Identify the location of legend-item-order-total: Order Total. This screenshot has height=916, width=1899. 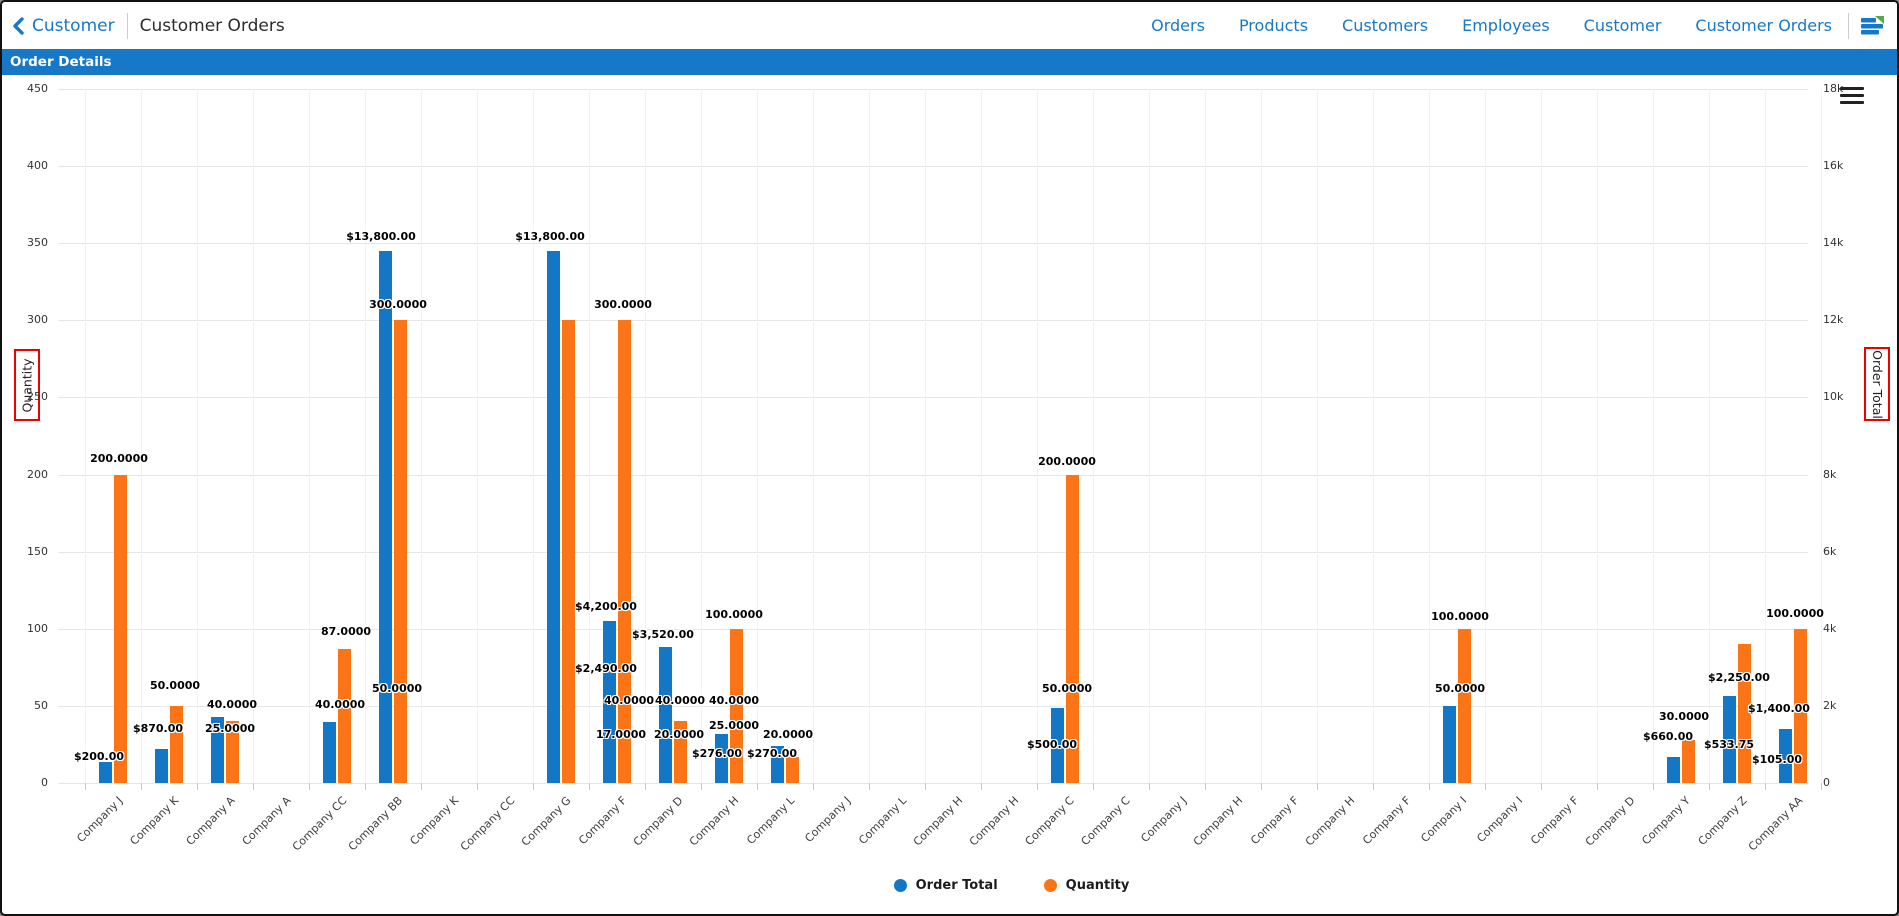
(945, 885).